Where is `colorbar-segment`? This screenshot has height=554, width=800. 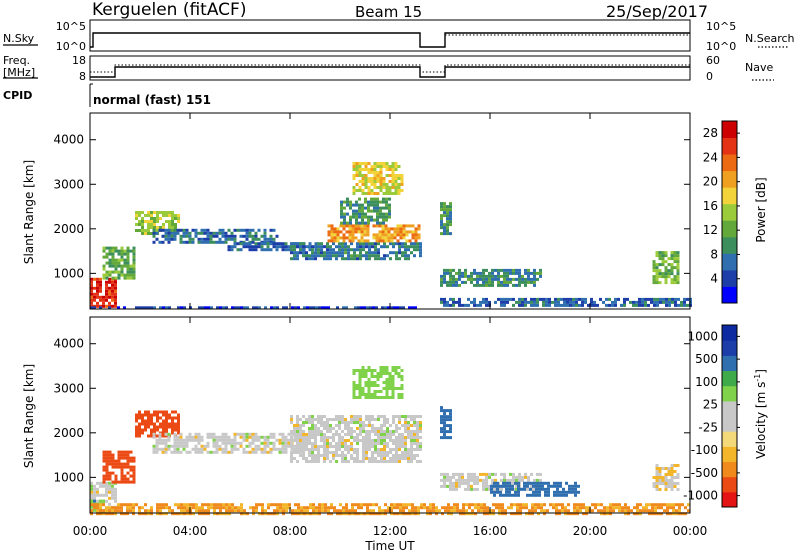
colorbar-segment is located at coordinates (729, 424).